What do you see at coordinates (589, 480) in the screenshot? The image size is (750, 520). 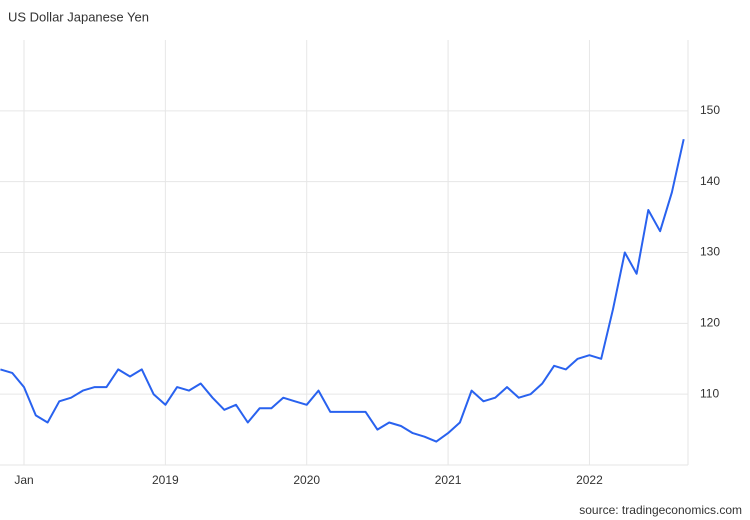 I see `x-tick-label: 2022` at bounding box center [589, 480].